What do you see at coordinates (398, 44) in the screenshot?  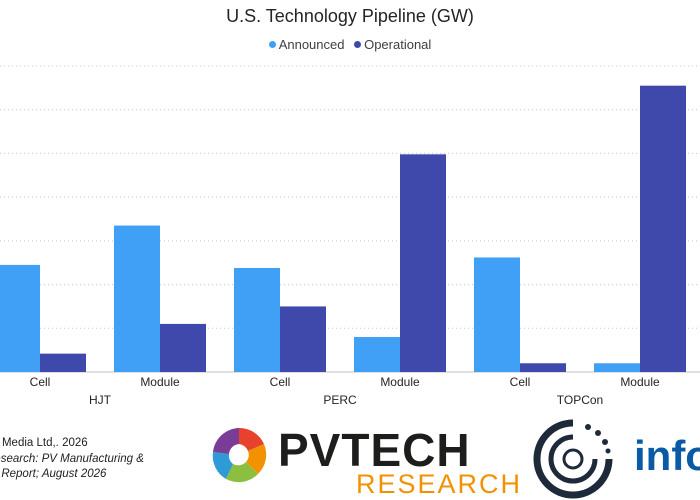 I see `legend-label-operational: Operational` at bounding box center [398, 44].